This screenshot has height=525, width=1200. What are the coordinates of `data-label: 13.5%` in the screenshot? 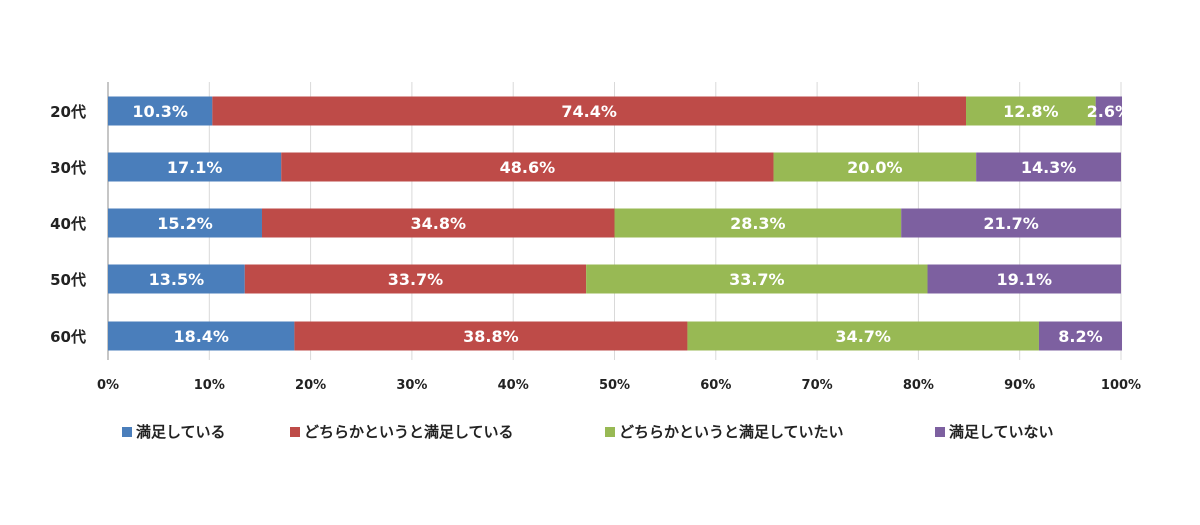 It's located at (177, 279).